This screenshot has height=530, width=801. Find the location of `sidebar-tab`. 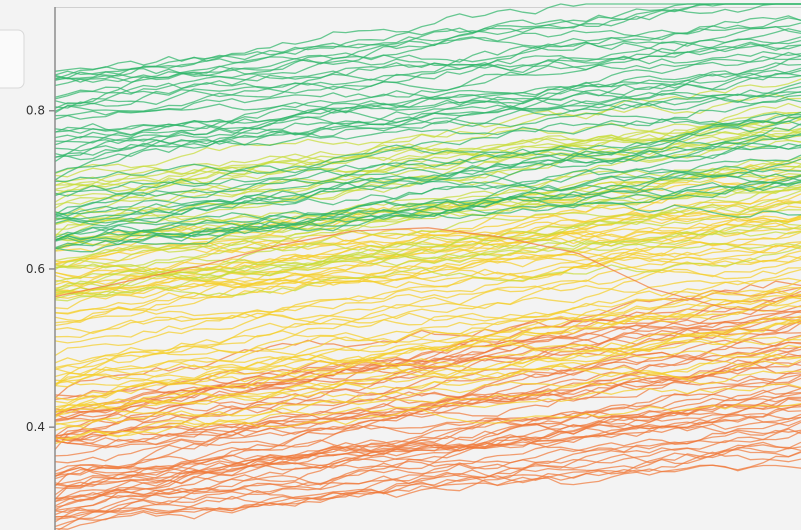

sidebar-tab is located at coordinates (12, 59).